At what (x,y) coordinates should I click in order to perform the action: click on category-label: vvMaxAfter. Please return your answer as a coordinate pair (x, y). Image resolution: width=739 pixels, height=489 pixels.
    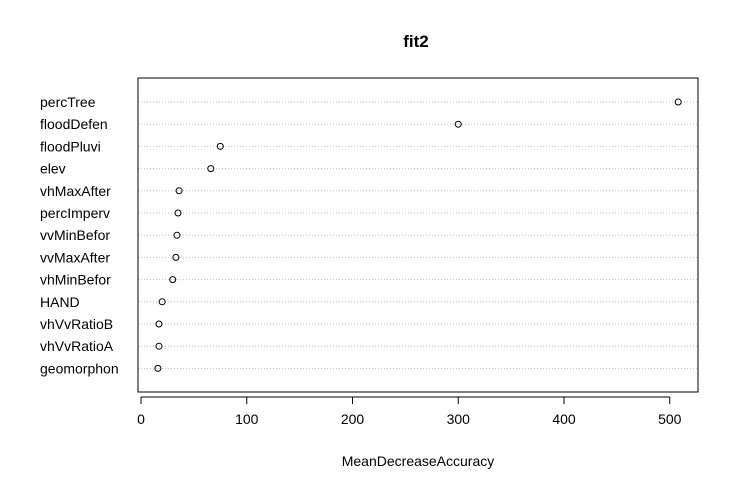
    Looking at the image, I should click on (75, 257).